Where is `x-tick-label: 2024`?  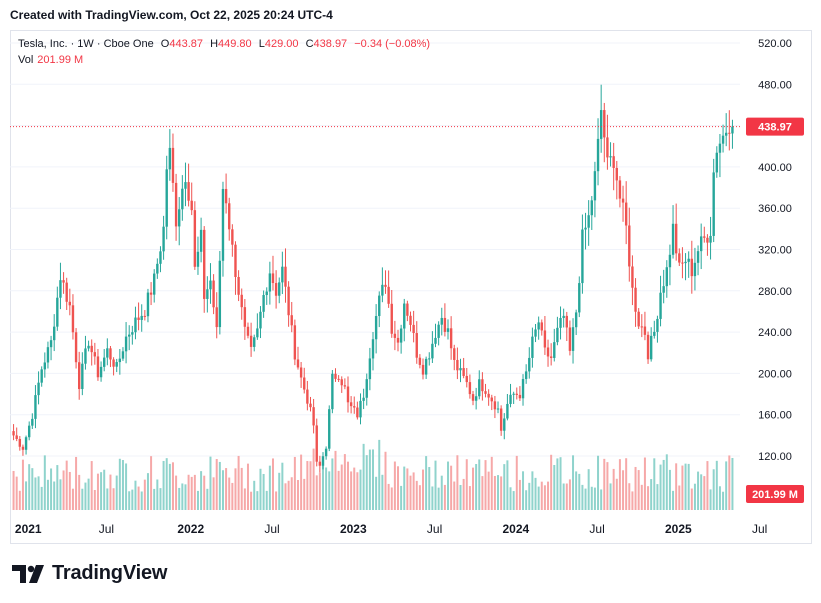 x-tick-label: 2024 is located at coordinates (515, 529).